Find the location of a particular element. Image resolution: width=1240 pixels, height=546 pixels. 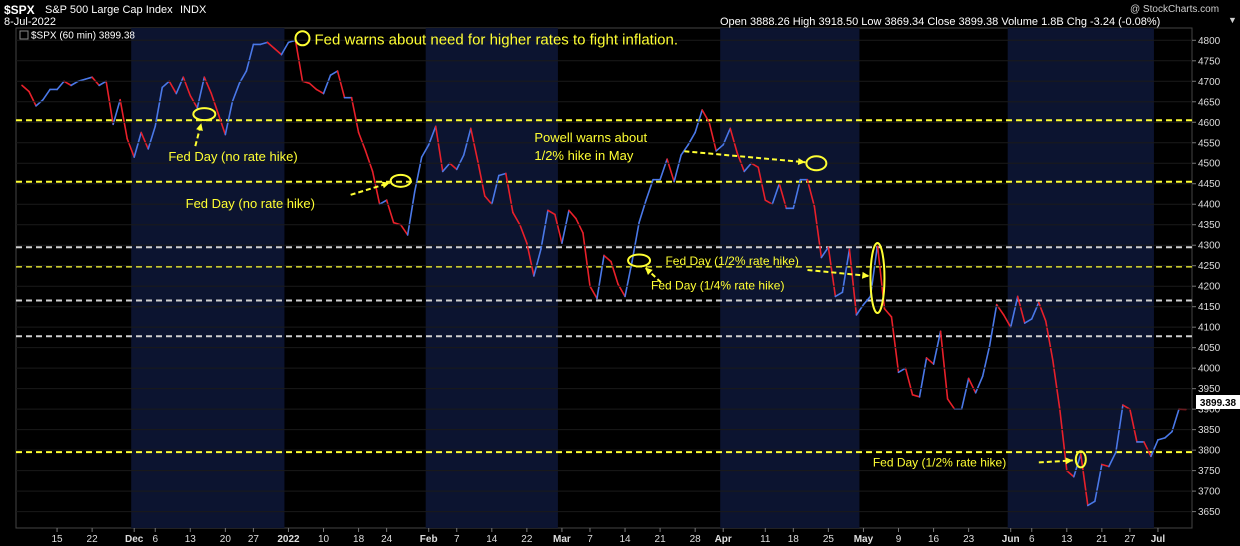

y-tick-label: 4000 is located at coordinates (1209, 369).